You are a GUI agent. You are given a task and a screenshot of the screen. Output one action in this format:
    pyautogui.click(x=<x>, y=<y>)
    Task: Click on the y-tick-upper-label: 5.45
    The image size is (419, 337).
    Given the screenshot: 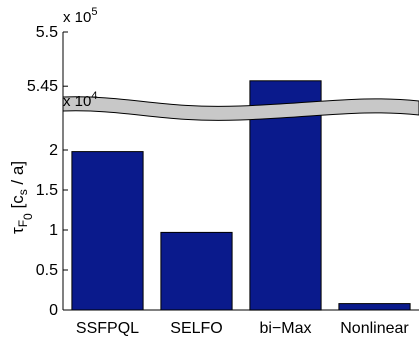 What is the action you would take?
    pyautogui.click(x=42, y=86)
    